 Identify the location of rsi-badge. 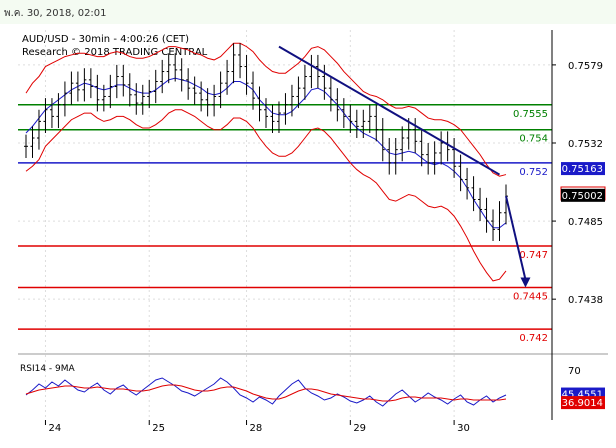
(583, 403).